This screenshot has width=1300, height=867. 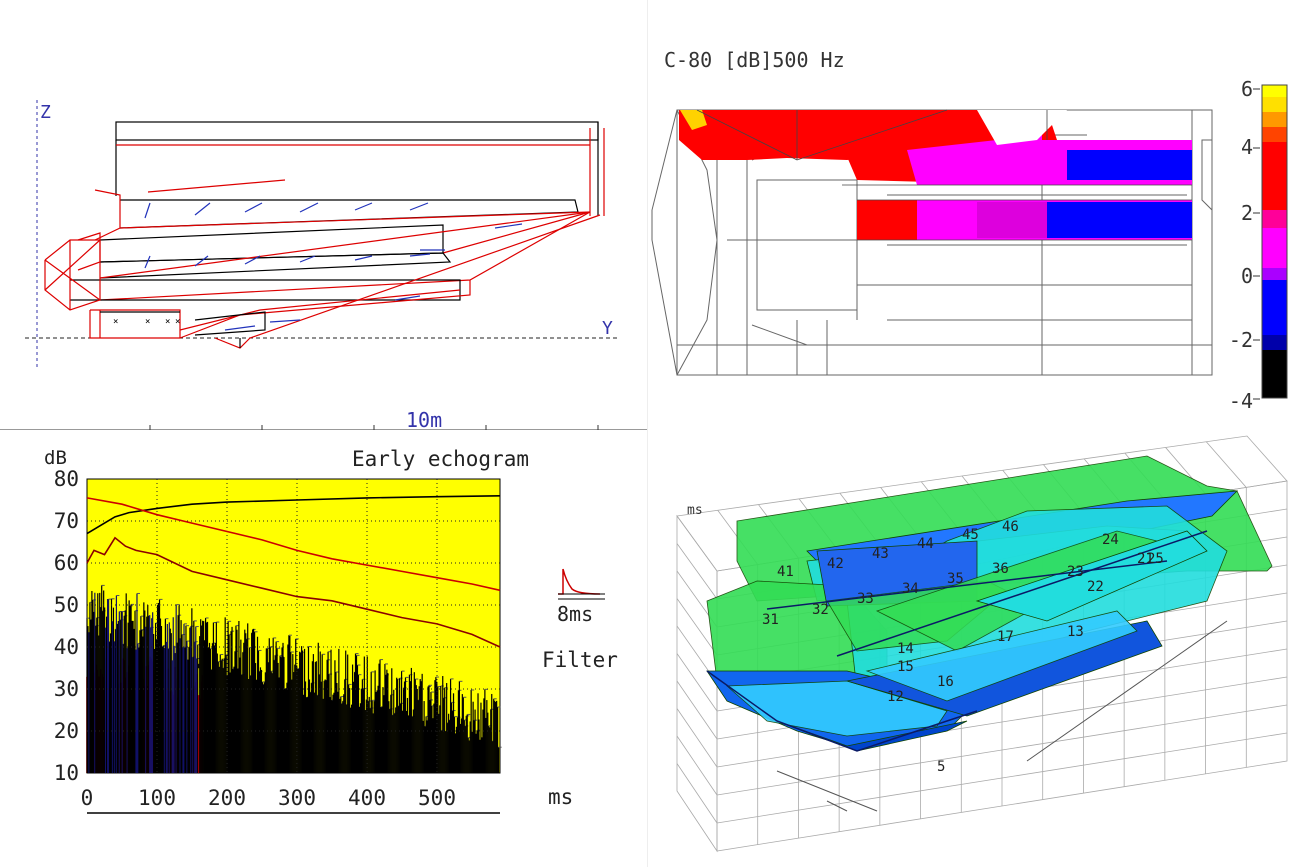 I want to click on seat-markers: × × × ×, so click(x=146, y=322).